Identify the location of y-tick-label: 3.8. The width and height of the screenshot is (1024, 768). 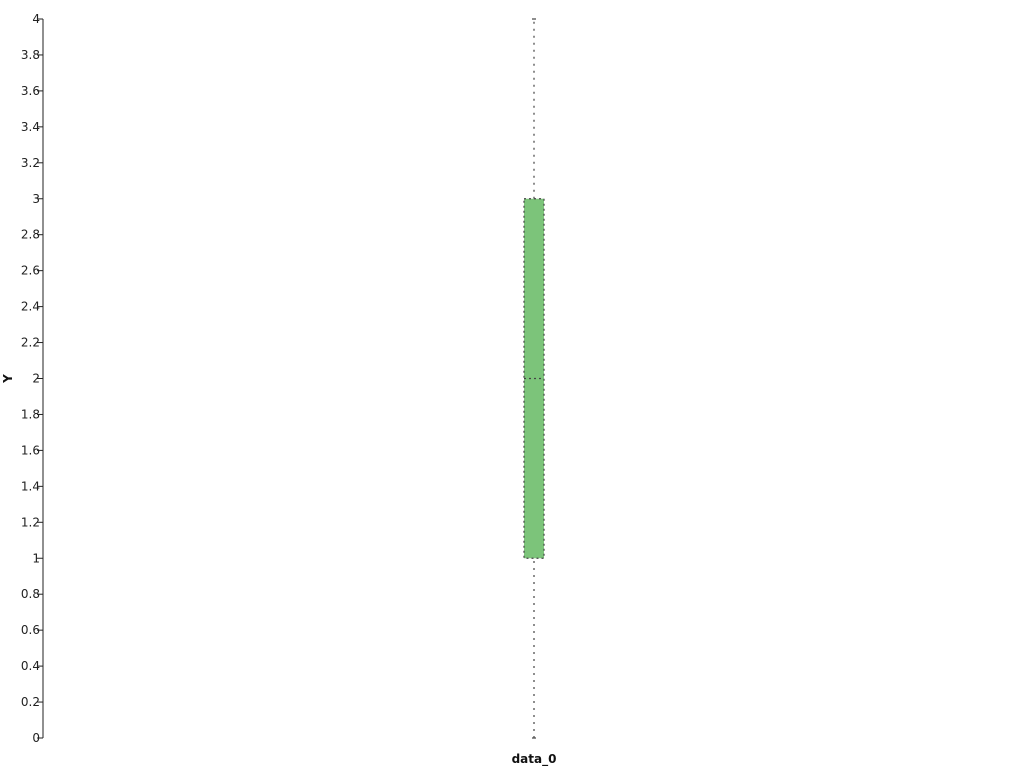
(30, 55).